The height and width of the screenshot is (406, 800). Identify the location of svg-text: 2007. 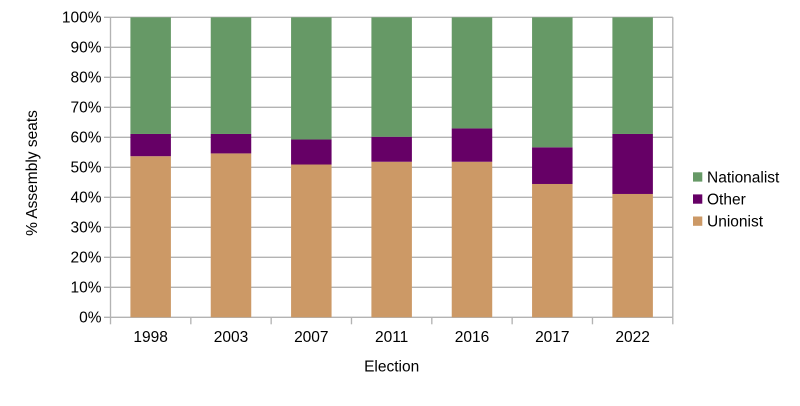
(311, 337).